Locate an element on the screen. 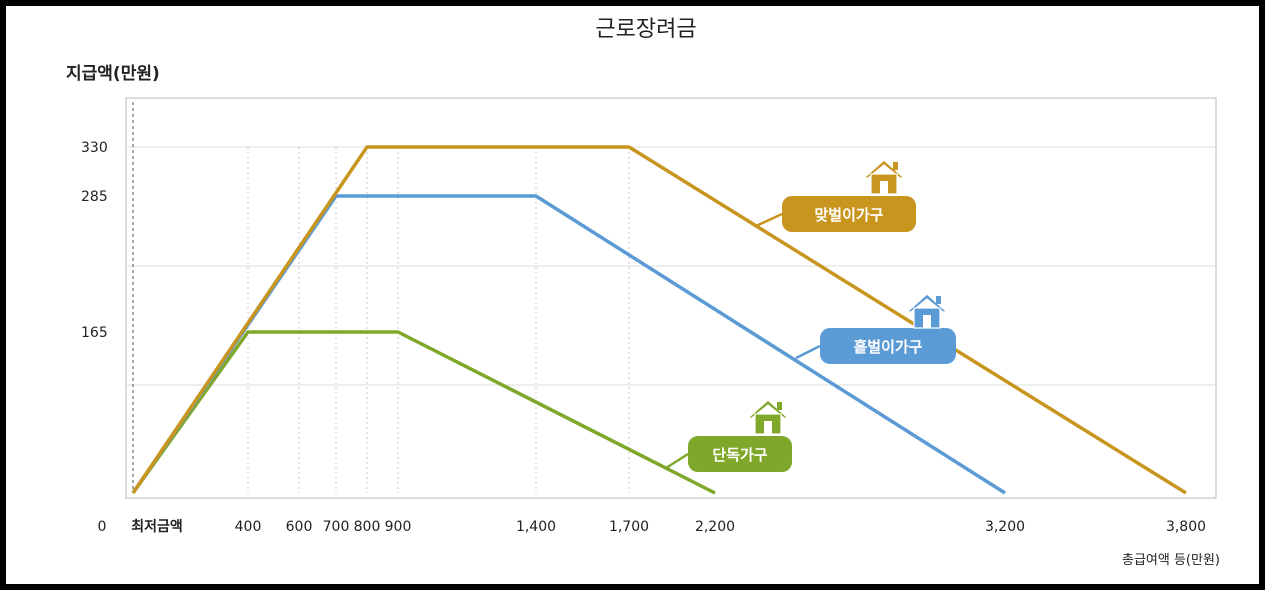 This screenshot has height=590, width=1265. series-name-label: 단독가구 is located at coordinates (739, 455).